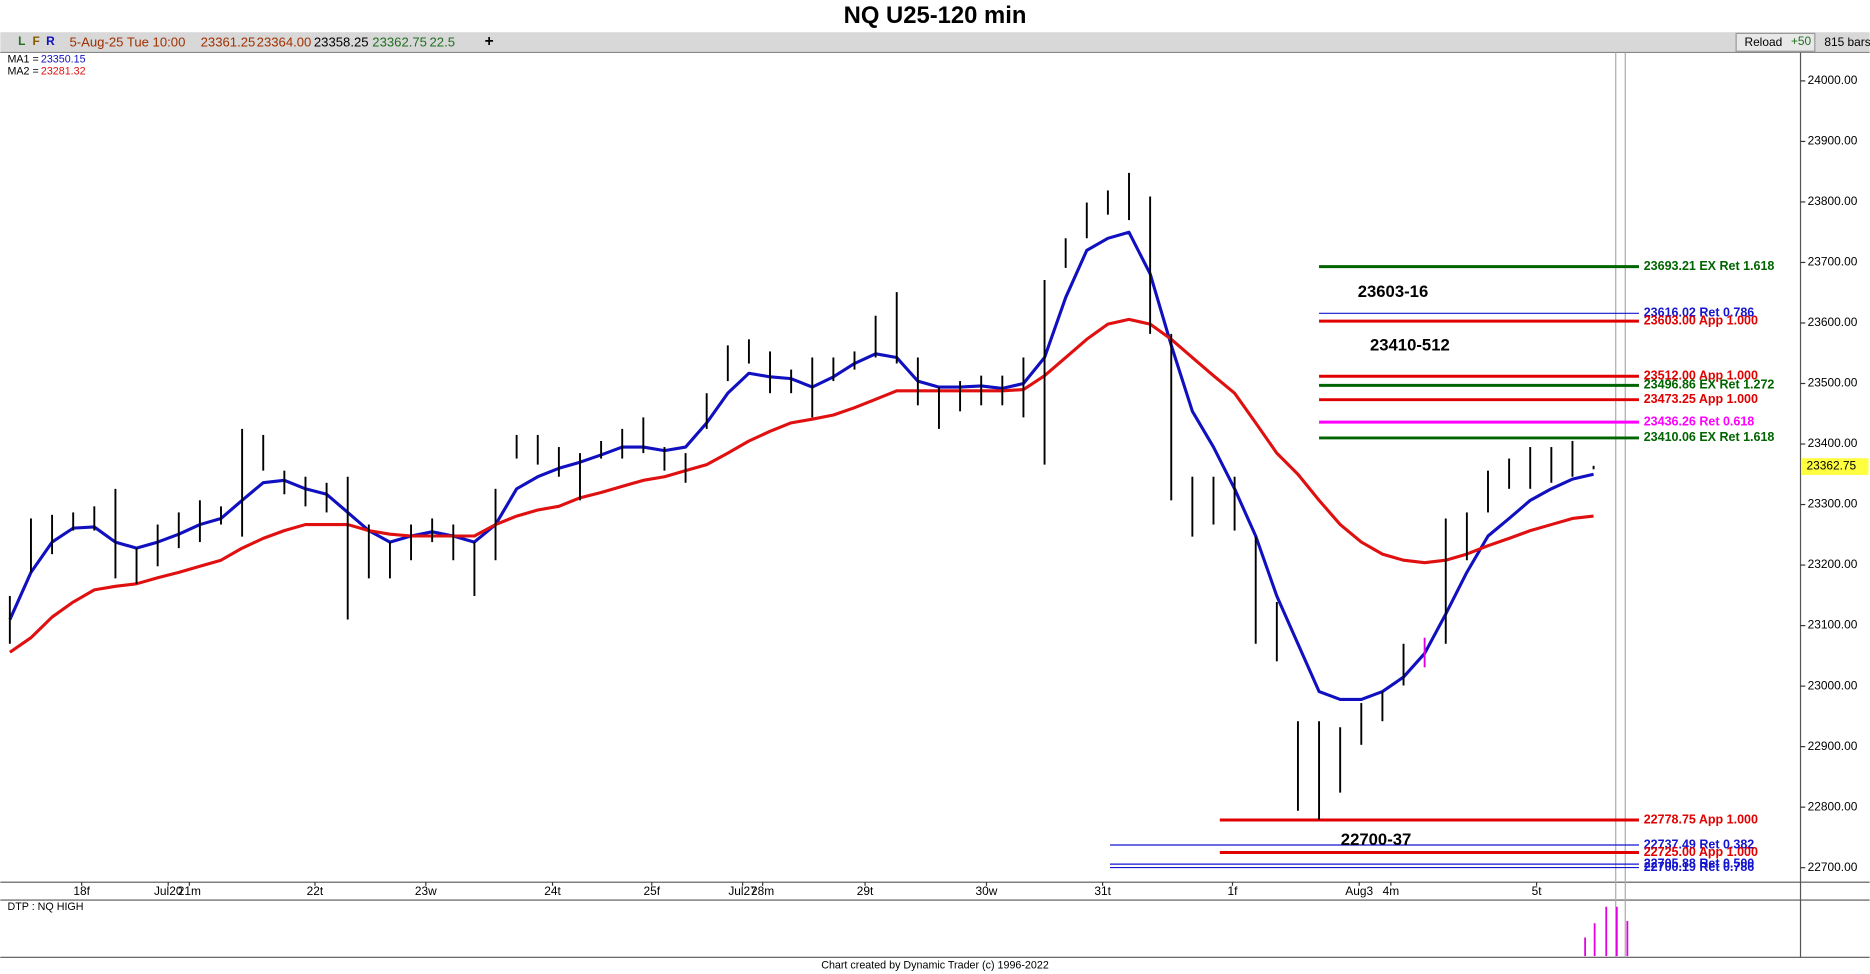 The height and width of the screenshot is (974, 1870). Describe the element at coordinates (1763, 42) in the screenshot. I see `reload-label: Reload` at that location.